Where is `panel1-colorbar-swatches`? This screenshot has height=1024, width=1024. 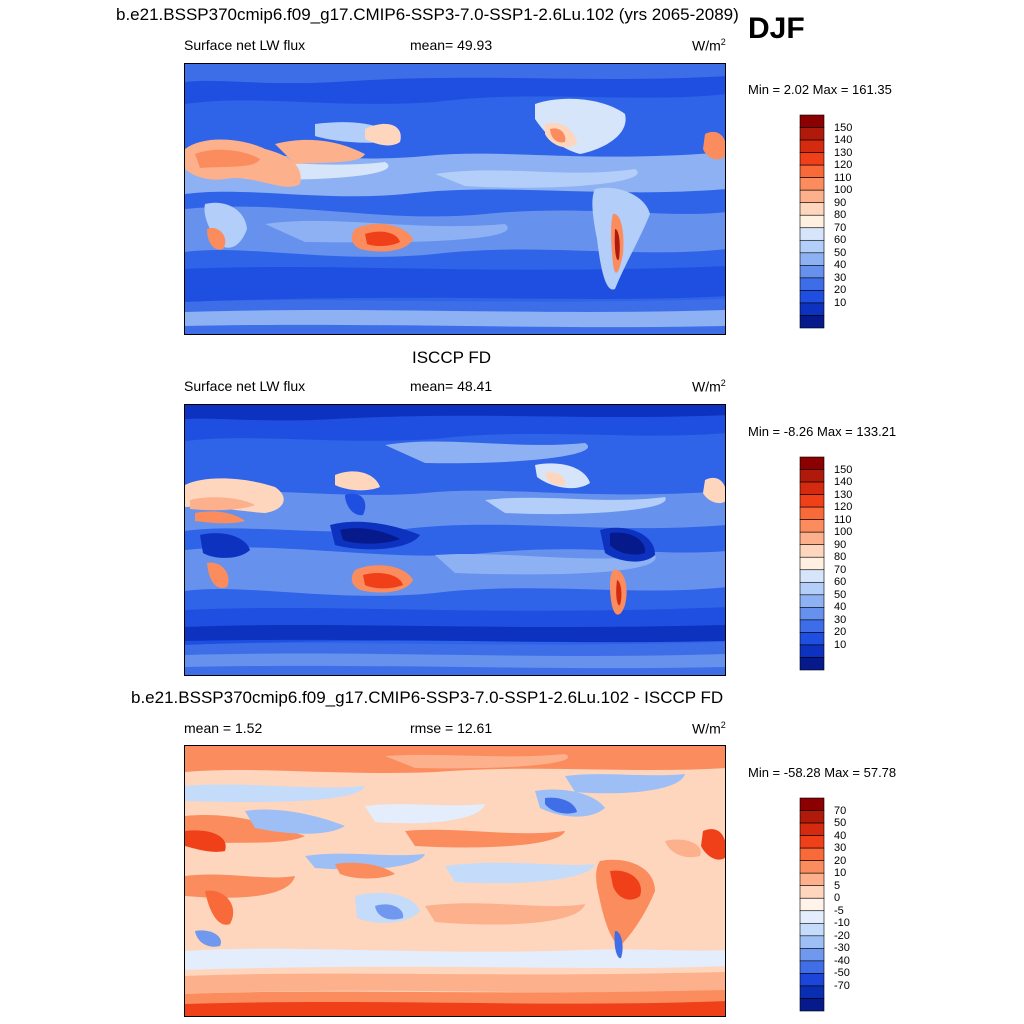
panel1-colorbar-swatches is located at coordinates (812, 221).